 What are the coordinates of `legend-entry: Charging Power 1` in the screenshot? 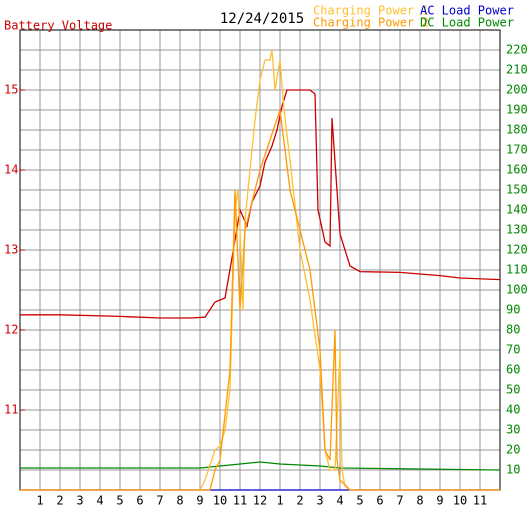 It's located at (371, 11).